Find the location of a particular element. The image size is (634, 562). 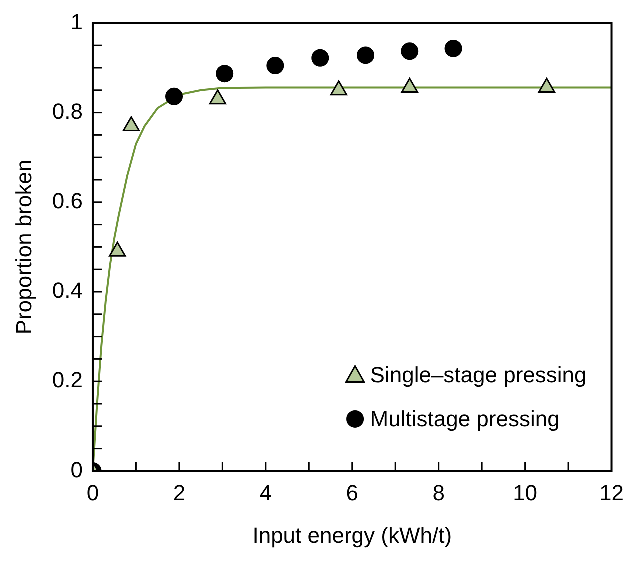

legend-label: Single–stage pressing is located at coordinates (478, 375).